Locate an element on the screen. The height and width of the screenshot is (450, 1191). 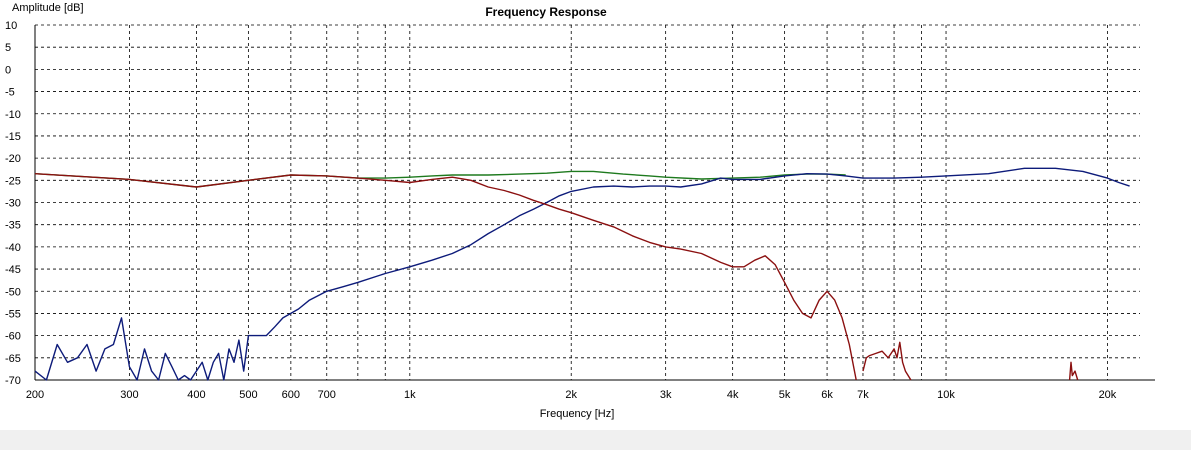
x-tick-label: 10k is located at coordinates (946, 395).